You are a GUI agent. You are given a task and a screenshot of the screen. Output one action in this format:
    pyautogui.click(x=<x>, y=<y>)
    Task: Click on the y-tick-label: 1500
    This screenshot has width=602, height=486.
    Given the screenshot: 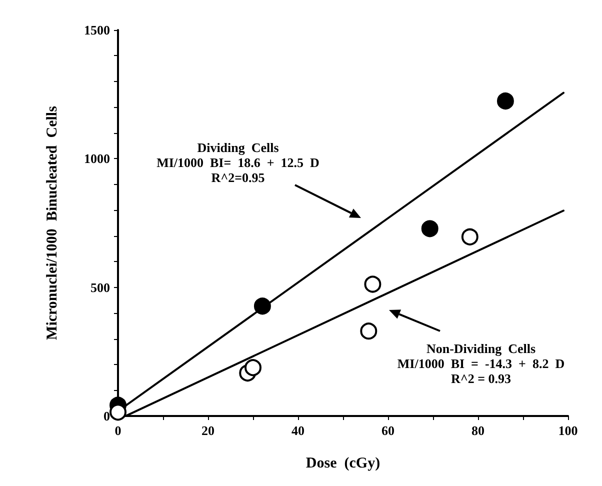 What is the action you would take?
    pyautogui.click(x=97, y=30)
    